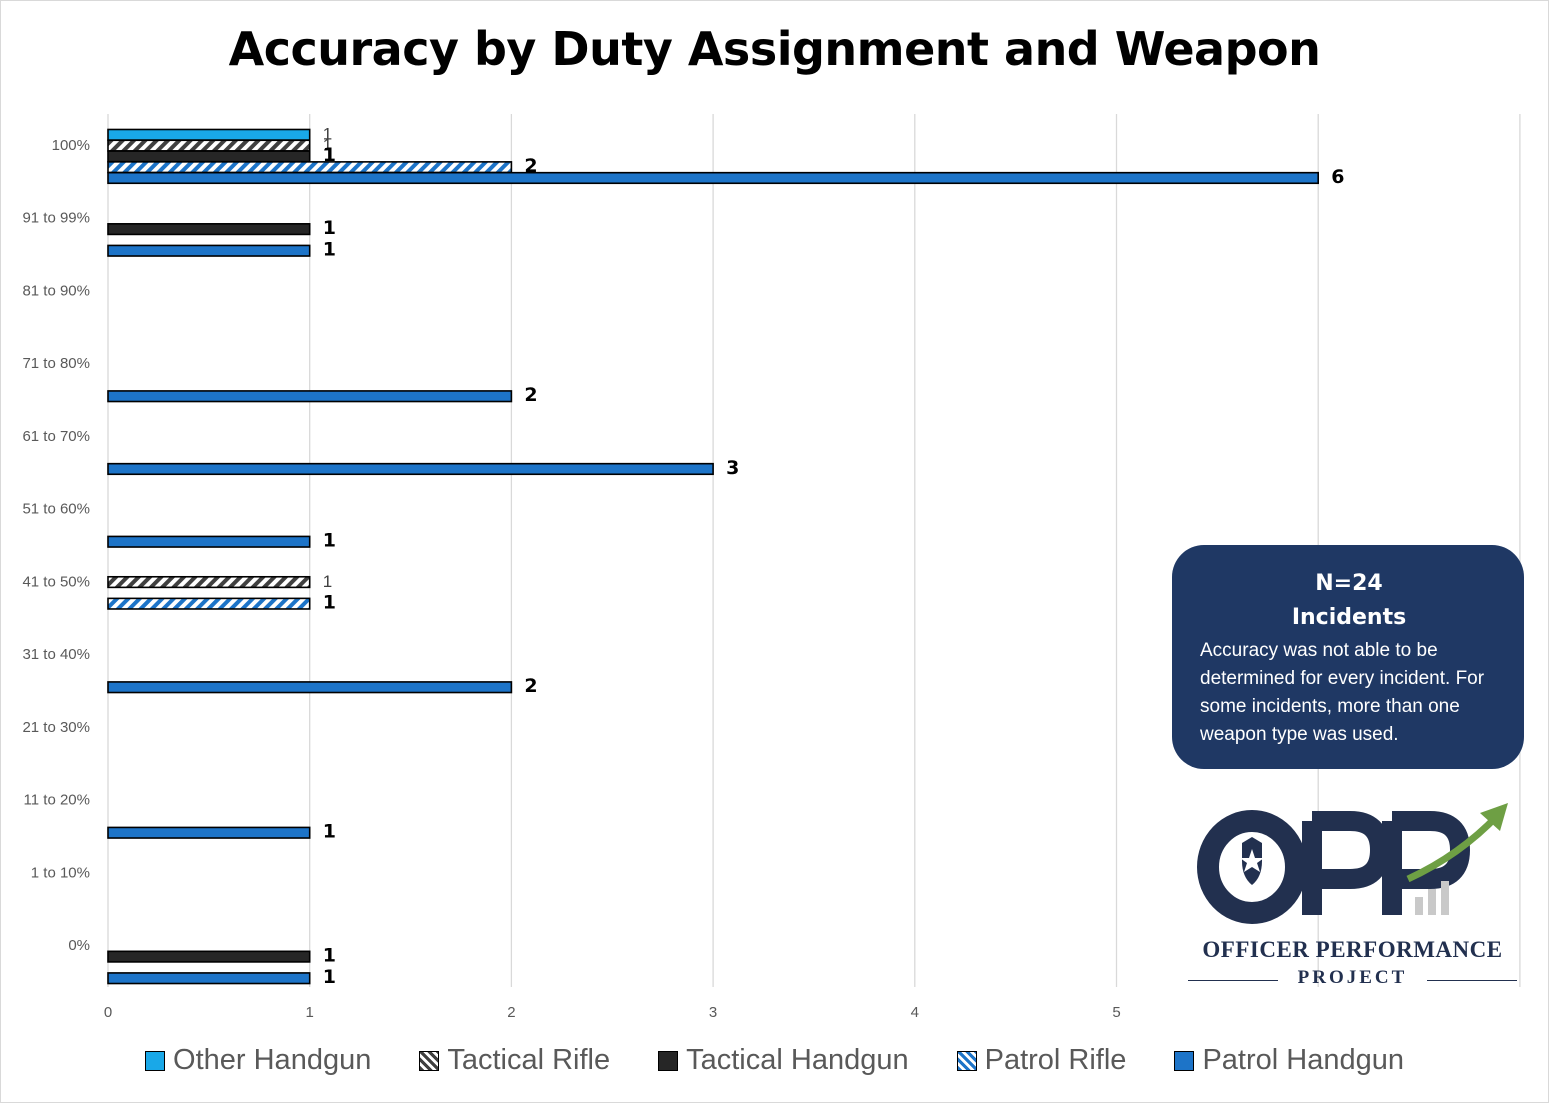 The image size is (1549, 1103). What do you see at coordinates (1453, 847) in the screenshot?
I see `growth-arrow-icon` at bounding box center [1453, 847].